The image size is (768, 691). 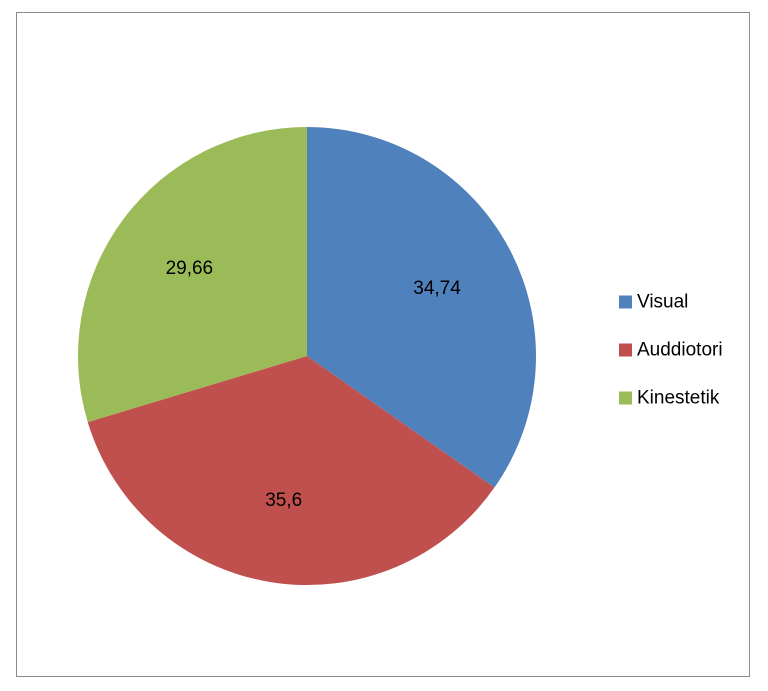 I want to click on data-label-kinestetik: 29,66, so click(x=190, y=268).